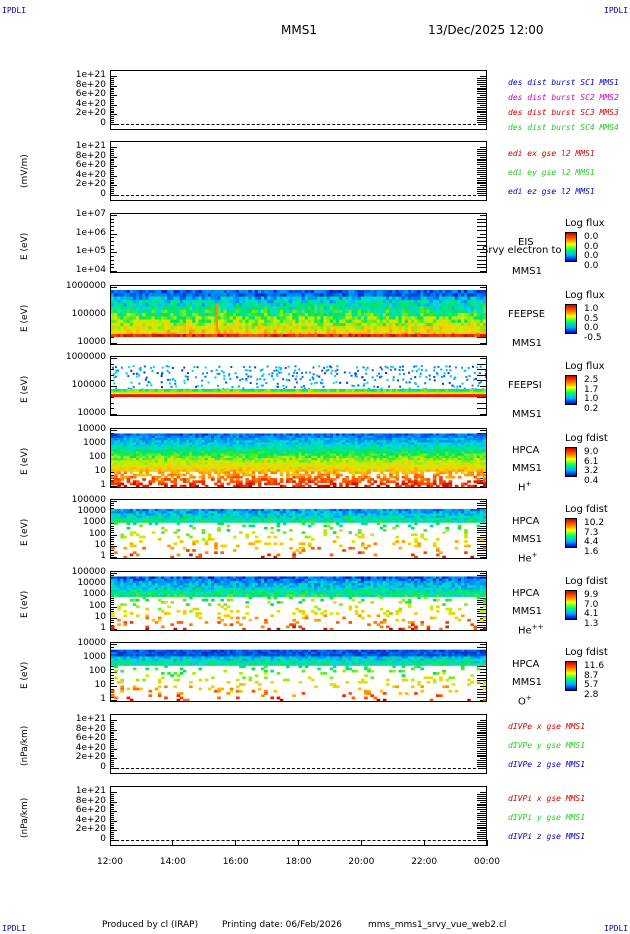 This screenshot has height=934, width=630. I want to click on mission-title: MMS1, so click(299, 30).